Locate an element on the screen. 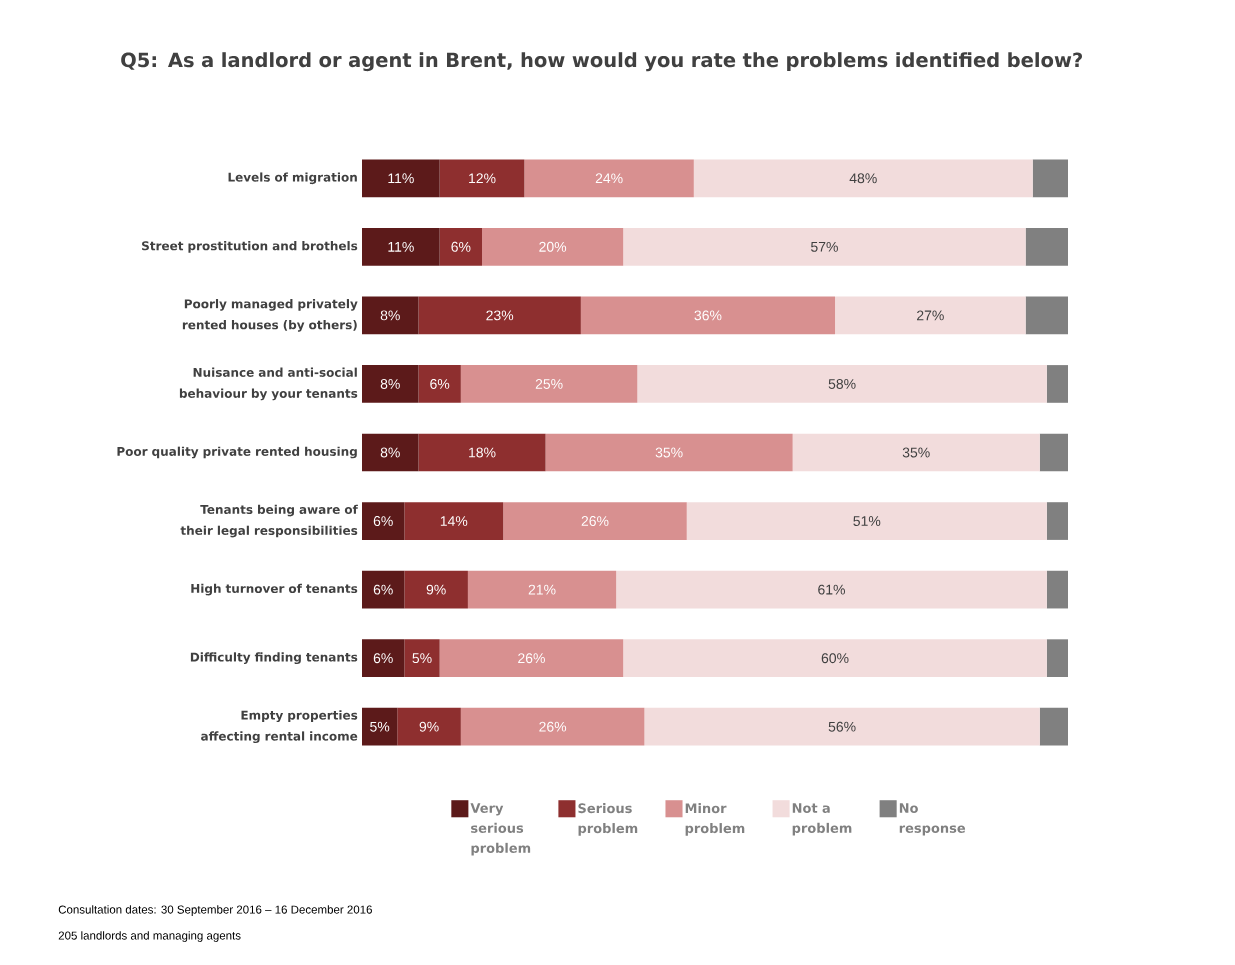 Image resolution: width=1235 pixels, height=965 pixels. legend-label: No response is located at coordinates (932, 819).